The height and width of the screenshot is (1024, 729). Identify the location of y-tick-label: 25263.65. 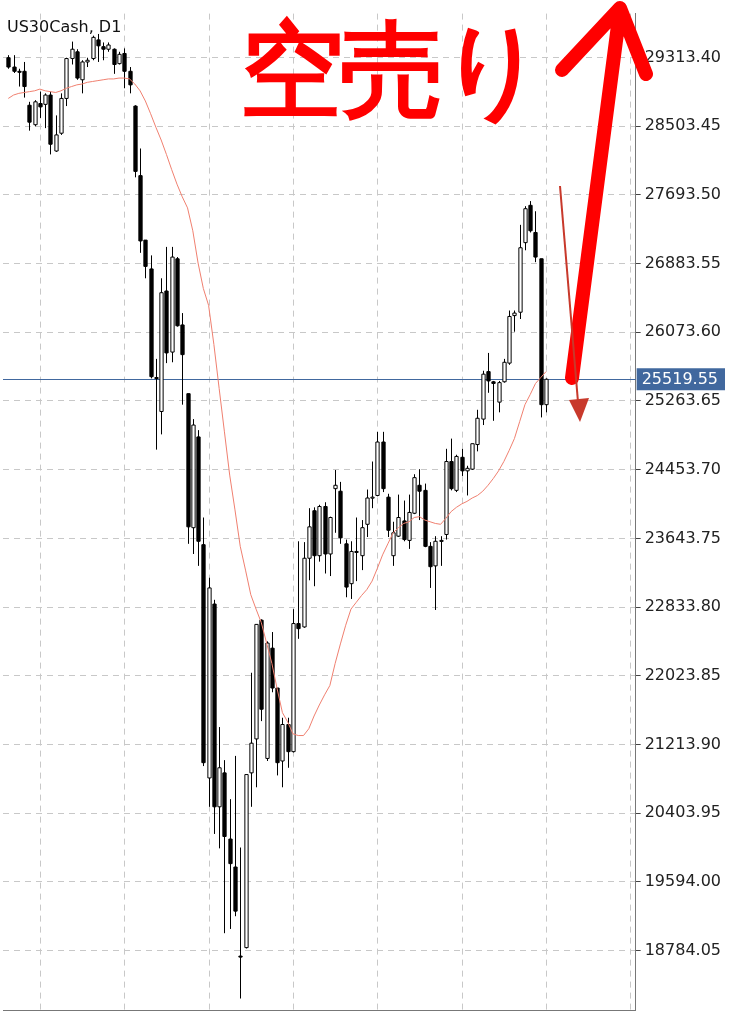
(682, 400).